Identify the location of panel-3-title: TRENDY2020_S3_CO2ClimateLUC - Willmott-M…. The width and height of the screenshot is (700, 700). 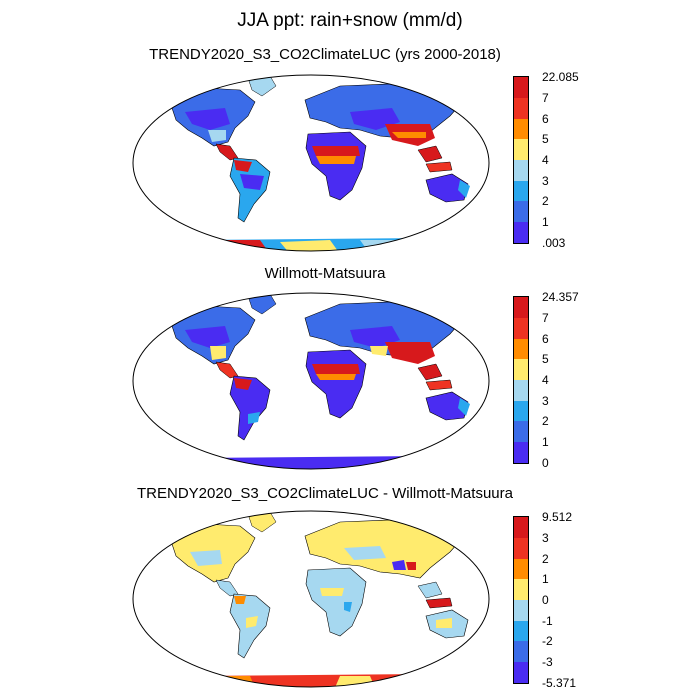
(325, 493).